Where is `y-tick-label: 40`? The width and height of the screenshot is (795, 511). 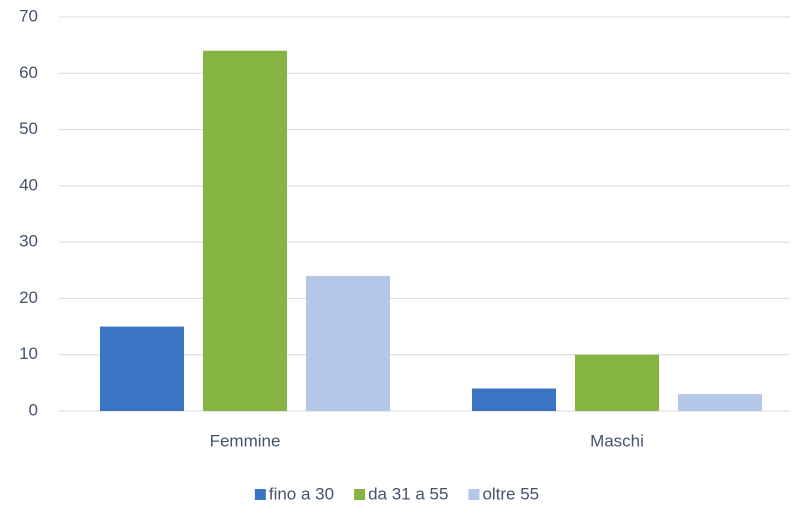
y-tick-label: 40 is located at coordinates (28, 184).